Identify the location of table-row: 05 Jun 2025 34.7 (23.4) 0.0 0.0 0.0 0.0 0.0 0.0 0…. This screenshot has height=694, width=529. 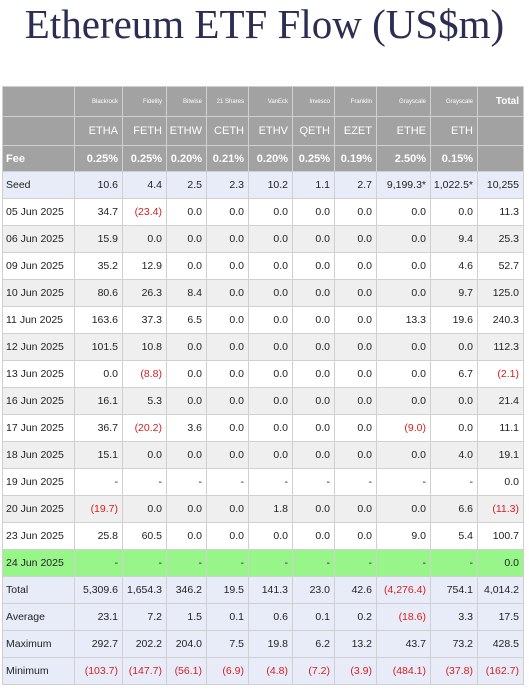
(263, 212).